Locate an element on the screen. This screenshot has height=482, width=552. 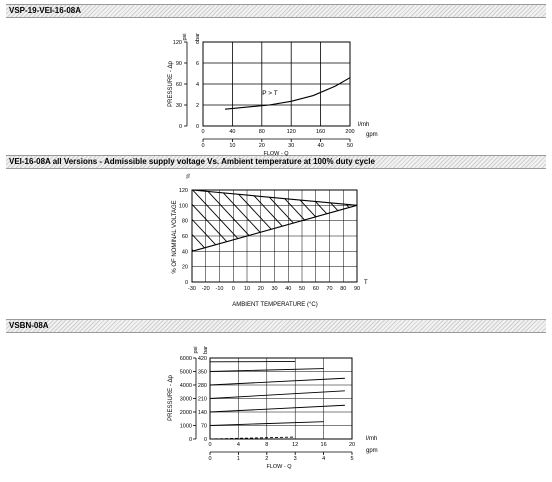
chart2-x-tick-label: 10 is located at coordinates (247, 289).